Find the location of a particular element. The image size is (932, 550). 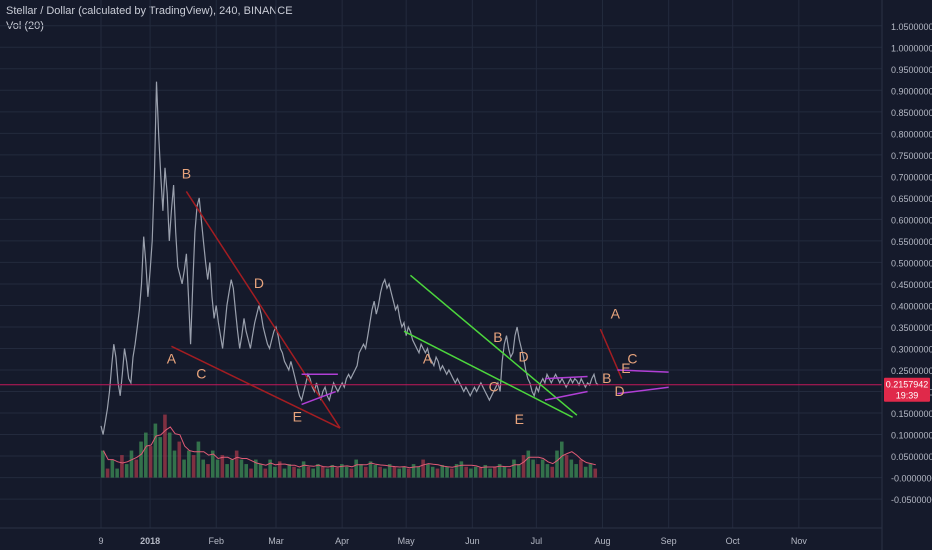

wave-label: C is located at coordinates (201, 374).